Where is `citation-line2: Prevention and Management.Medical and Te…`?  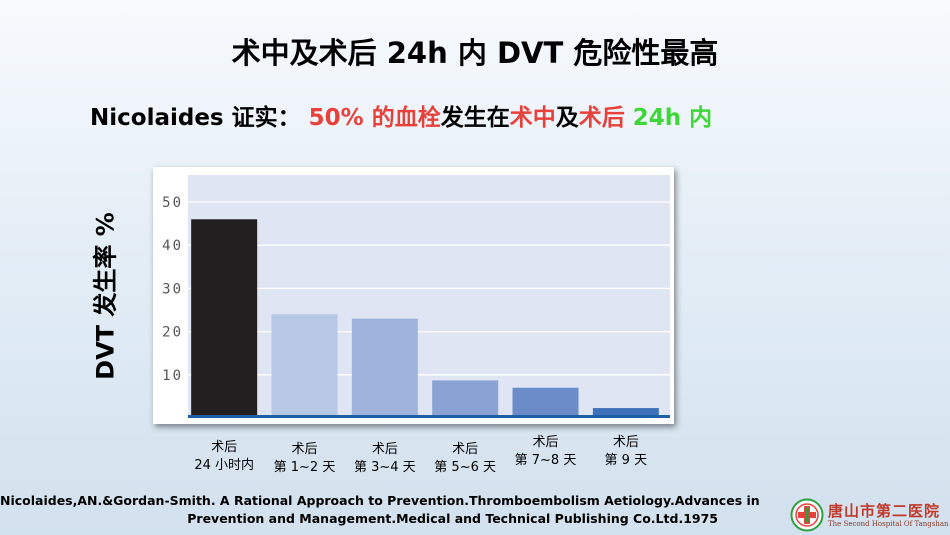 citation-line2: Prevention and Management.Medical and Te… is located at coordinates (452, 518).